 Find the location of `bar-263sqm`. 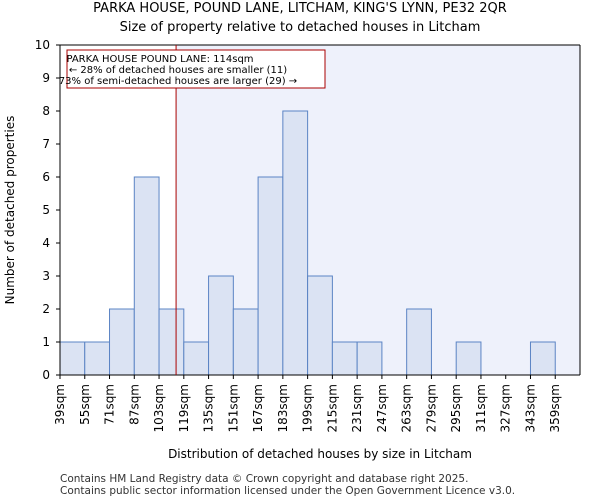

bar-263sqm is located at coordinates (419, 342).